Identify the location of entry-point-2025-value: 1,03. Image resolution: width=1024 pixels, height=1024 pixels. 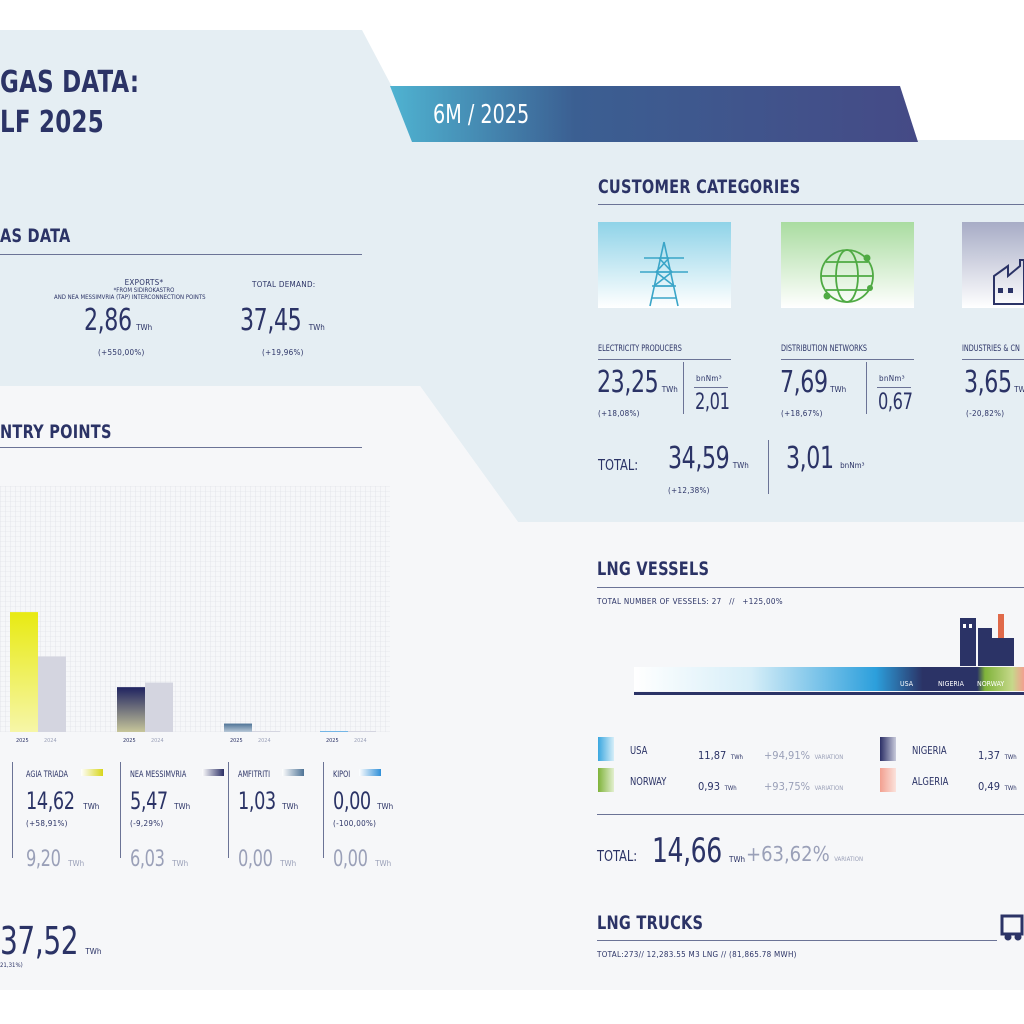
(257, 801).